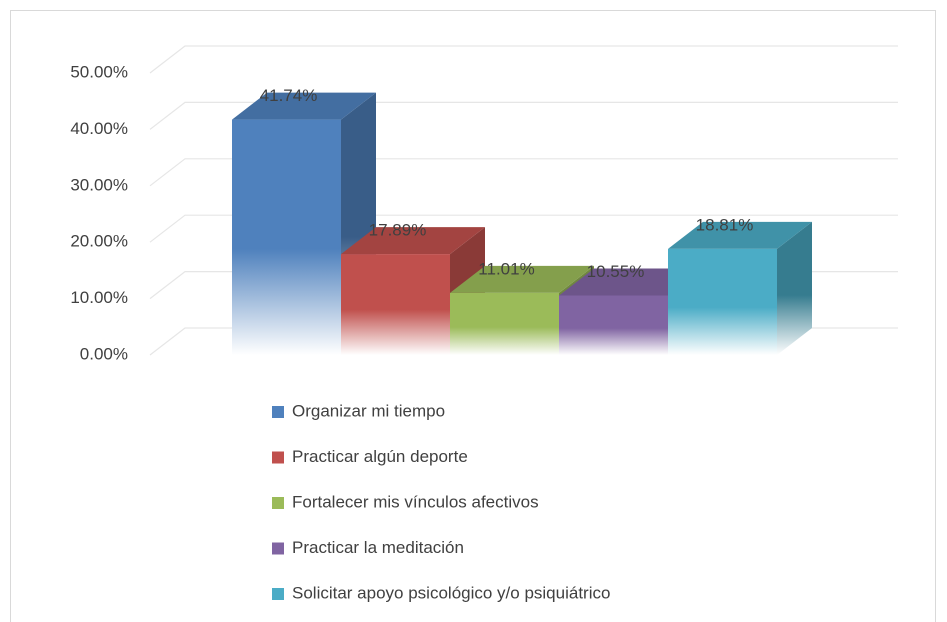 The height and width of the screenshot is (622, 947). What do you see at coordinates (415, 501) in the screenshot?
I see `legend-label: Fortalecer mis vínculos afectivos` at bounding box center [415, 501].